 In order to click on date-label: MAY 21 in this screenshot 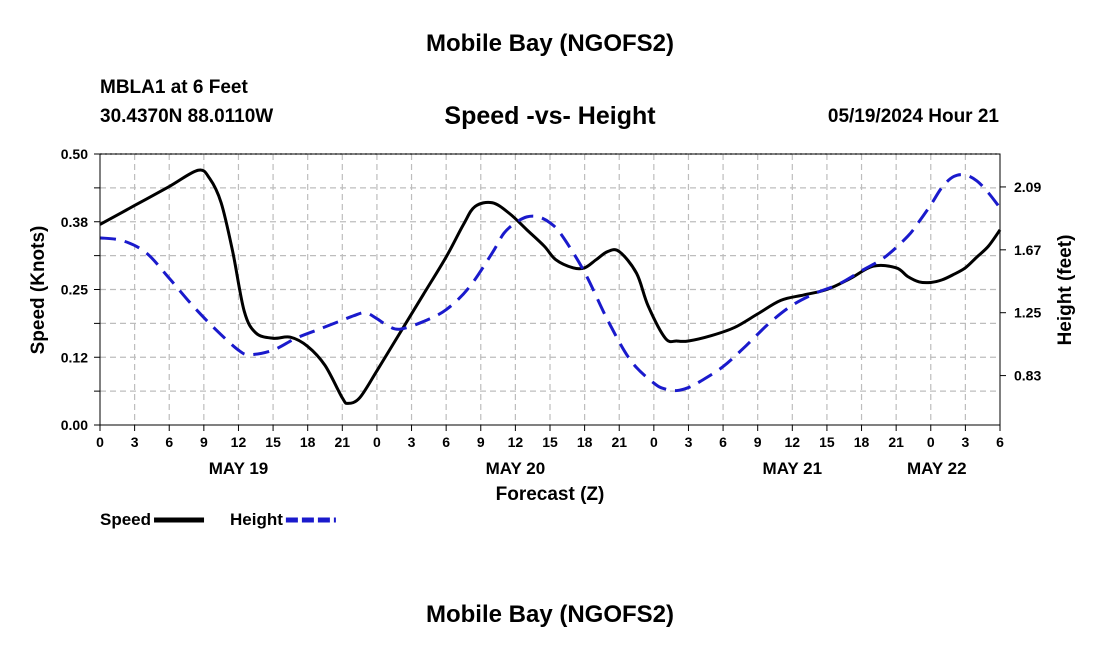, I will do `click(793, 468)`.